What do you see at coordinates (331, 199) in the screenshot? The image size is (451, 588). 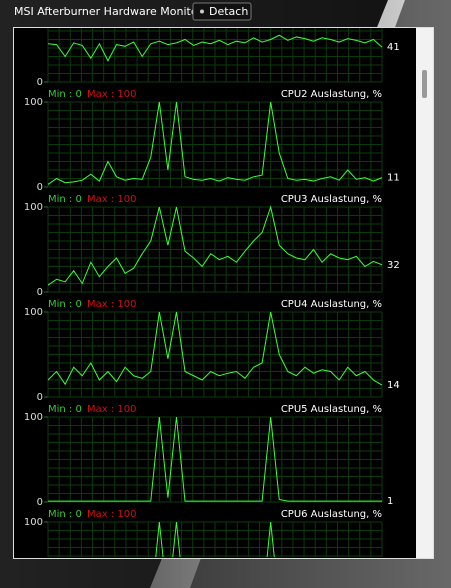 I see `graph-name: CPU3 Auslastung, %` at bounding box center [331, 199].